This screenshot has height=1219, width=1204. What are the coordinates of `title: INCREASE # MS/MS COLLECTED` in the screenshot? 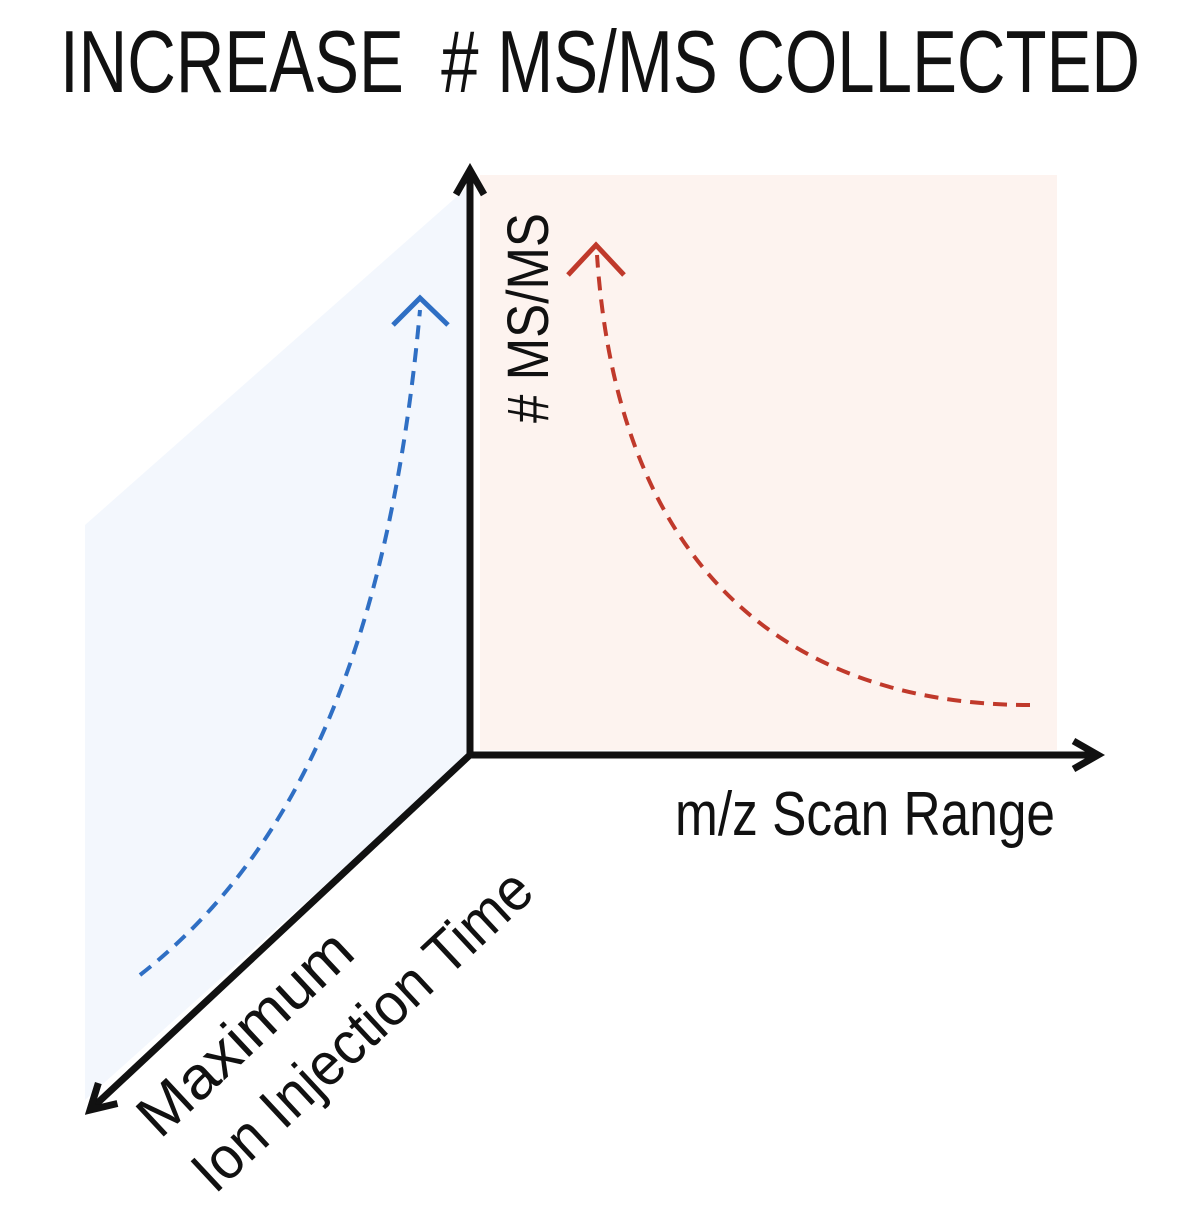 It's located at (600, 61).